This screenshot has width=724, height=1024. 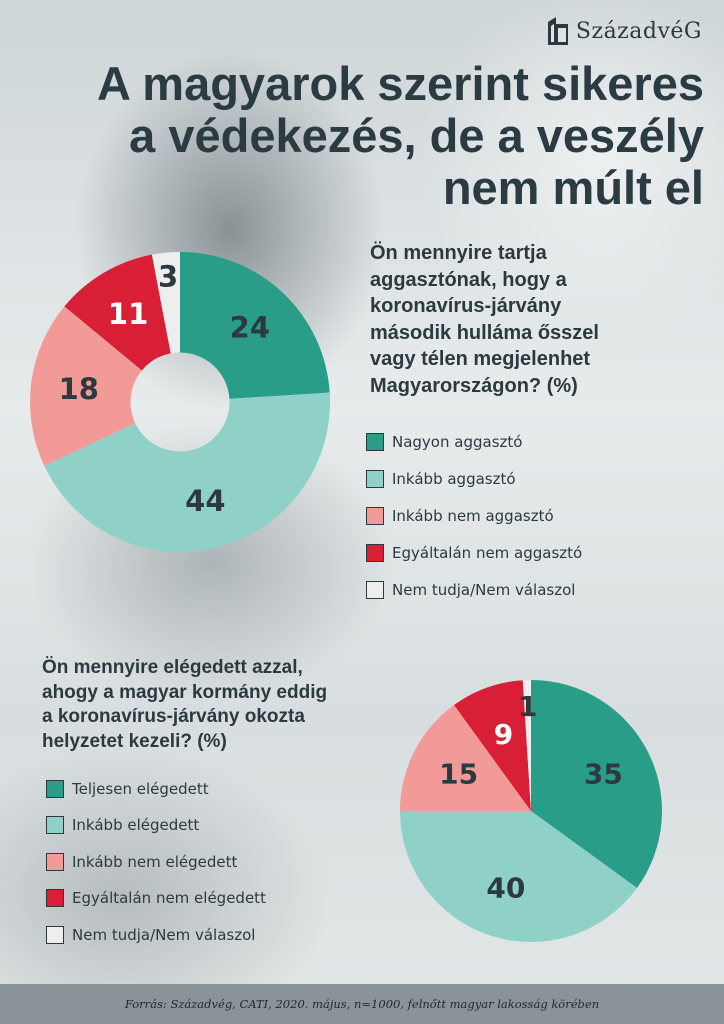 I want to click on legend-item: Inkább aggasztó, so click(x=474, y=478).